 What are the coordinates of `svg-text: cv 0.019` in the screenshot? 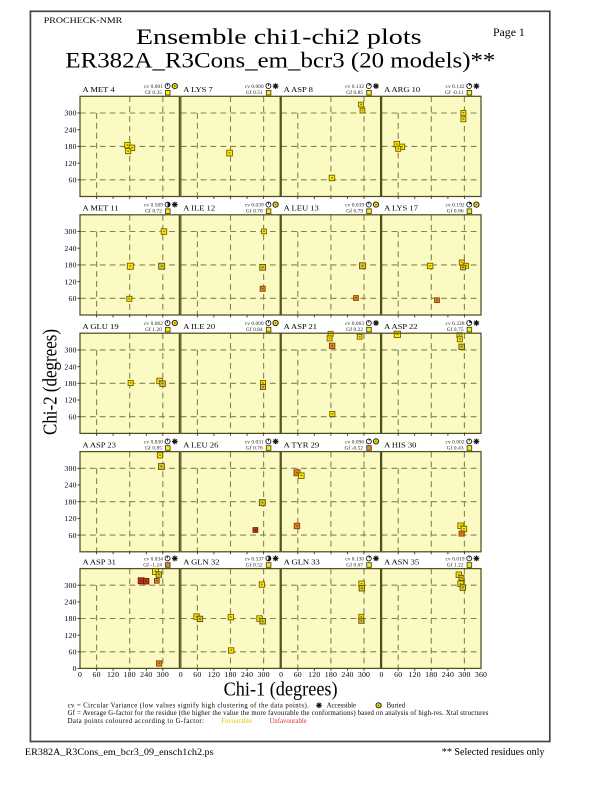 It's located at (455, 560).